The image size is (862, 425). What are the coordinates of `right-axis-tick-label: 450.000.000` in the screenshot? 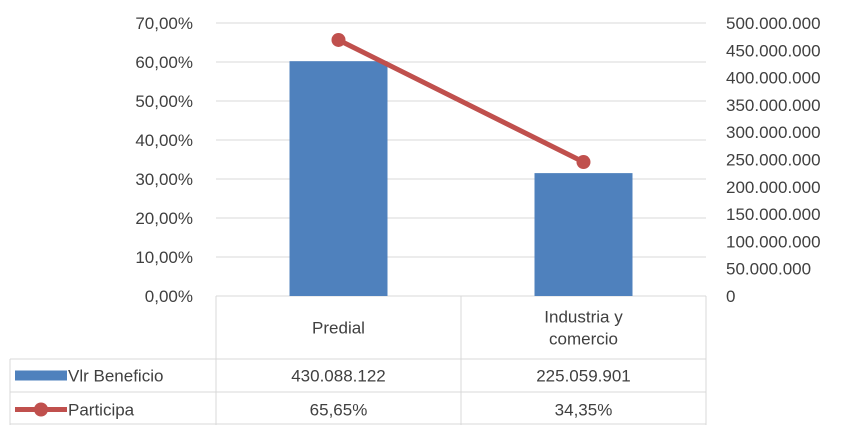 It's located at (773, 50).